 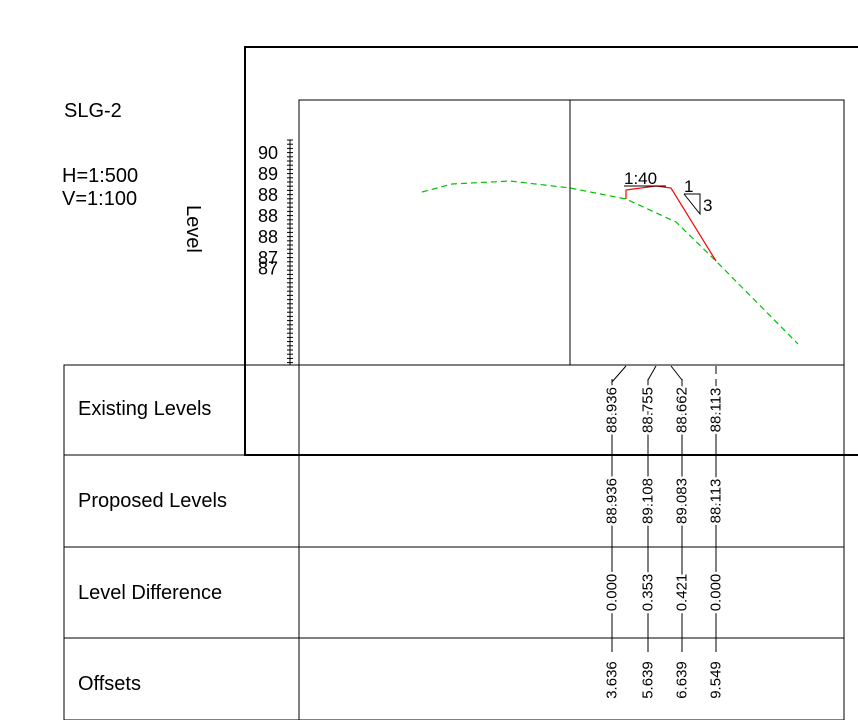 What do you see at coordinates (268, 153) in the screenshot?
I see `level-tick-label: 90` at bounding box center [268, 153].